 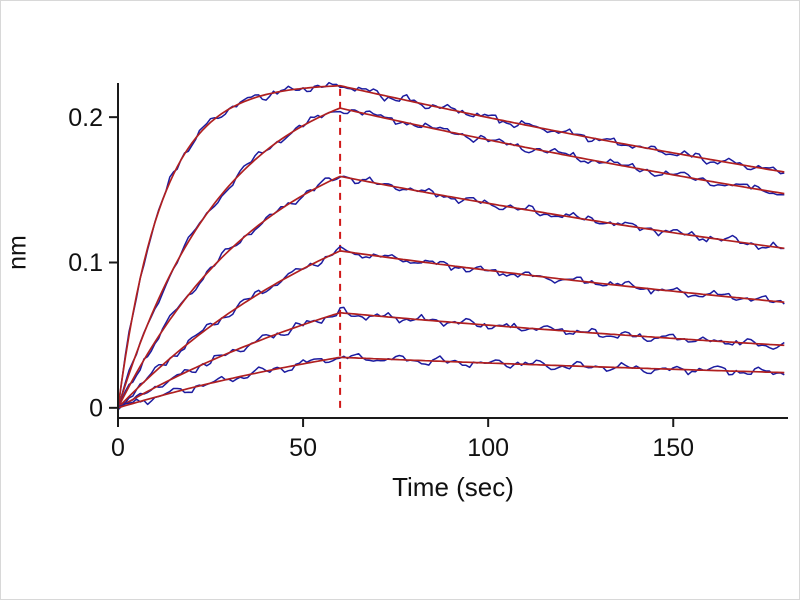 I want to click on y-axis-title: nm, so click(x=17, y=252).